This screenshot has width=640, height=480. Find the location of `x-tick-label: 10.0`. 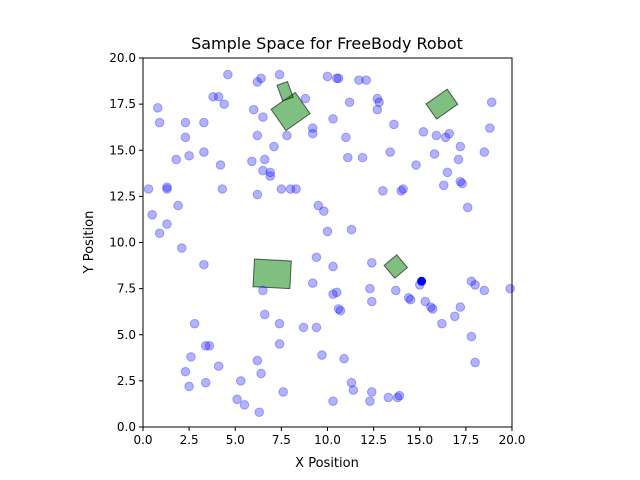

x-tick-label: 10.0 is located at coordinates (327, 440).